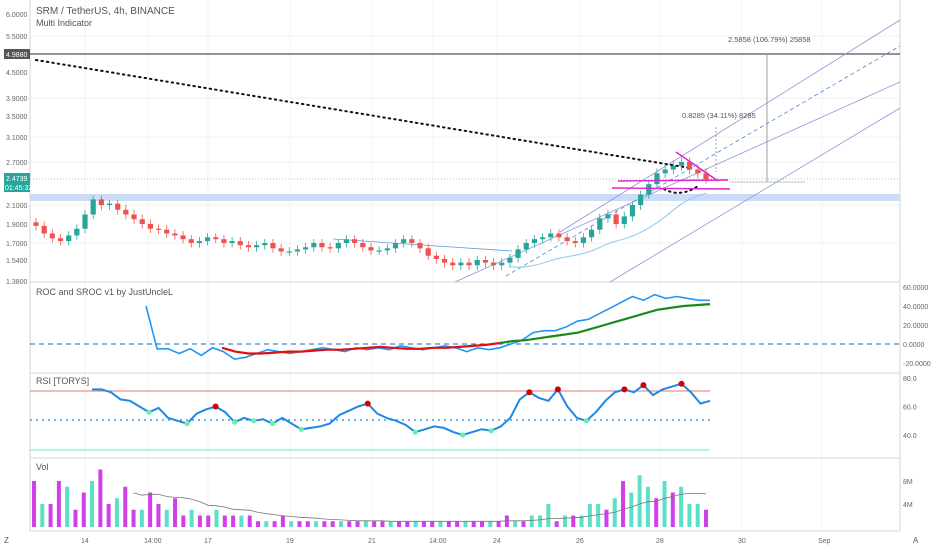 The width and height of the screenshot is (932, 555). I want to click on time-tick-label: 24, so click(497, 541).